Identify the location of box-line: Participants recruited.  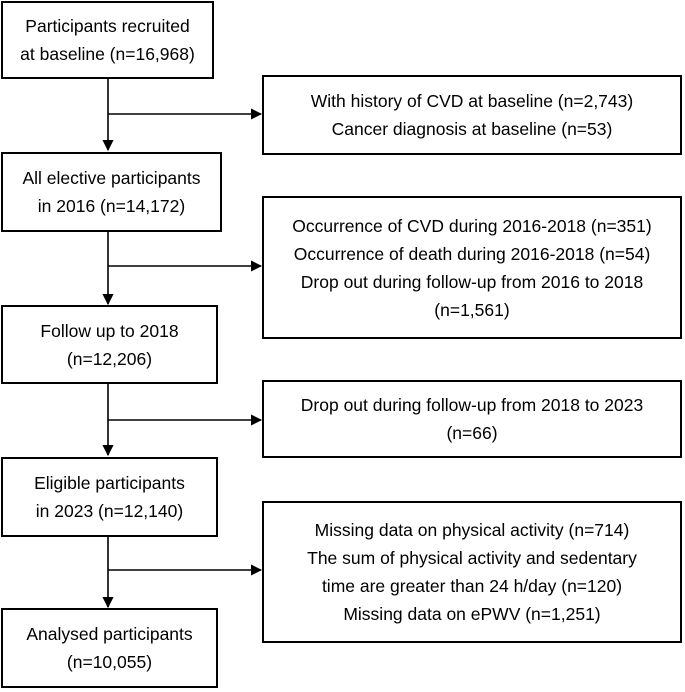
(107, 26).